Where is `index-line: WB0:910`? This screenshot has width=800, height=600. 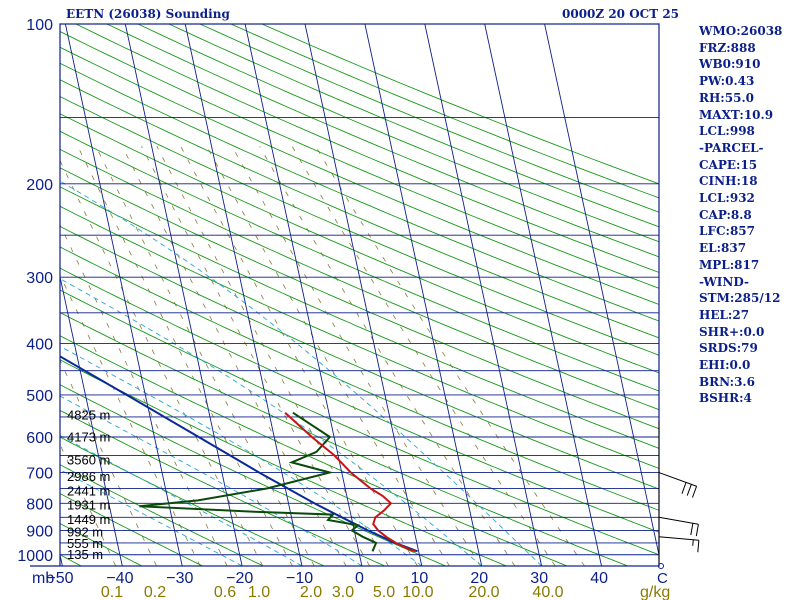 index-line: WB0:910 is located at coordinates (730, 64).